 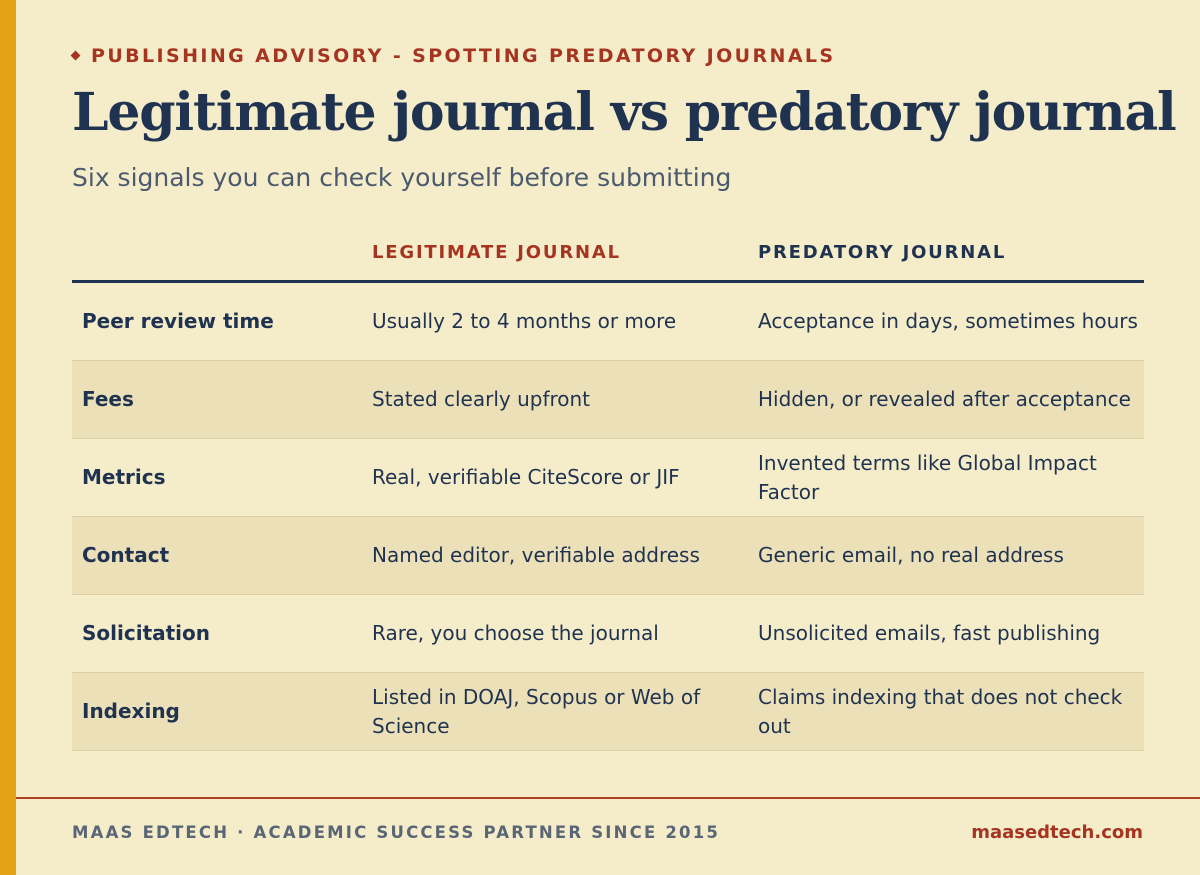 I want to click on row-legitimate-value: Stated clearly upfront, so click(x=481, y=399).